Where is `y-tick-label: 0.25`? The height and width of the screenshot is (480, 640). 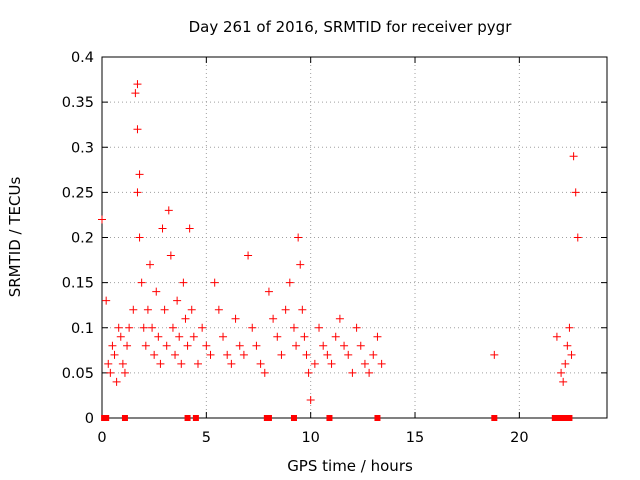 y-tick-label: 0.25 is located at coordinates (78, 193).